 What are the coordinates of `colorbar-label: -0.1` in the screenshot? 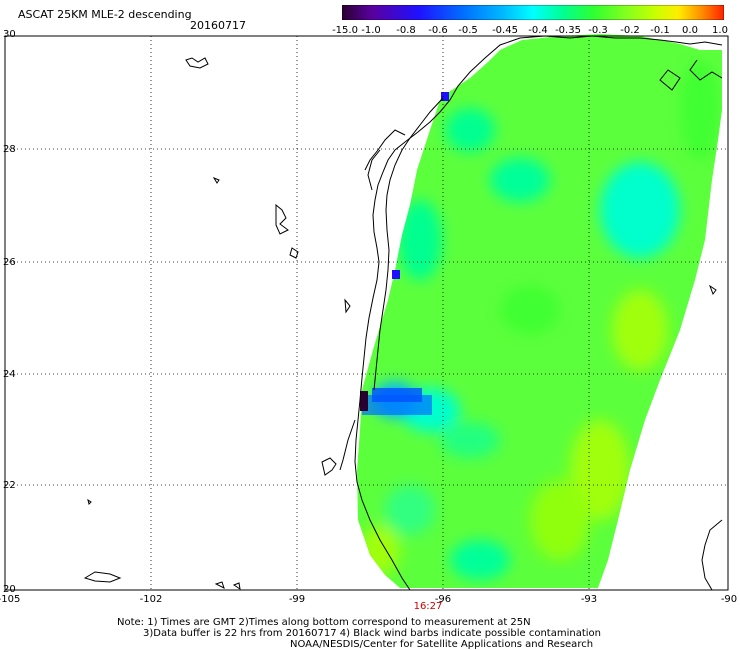 It's located at (660, 30).